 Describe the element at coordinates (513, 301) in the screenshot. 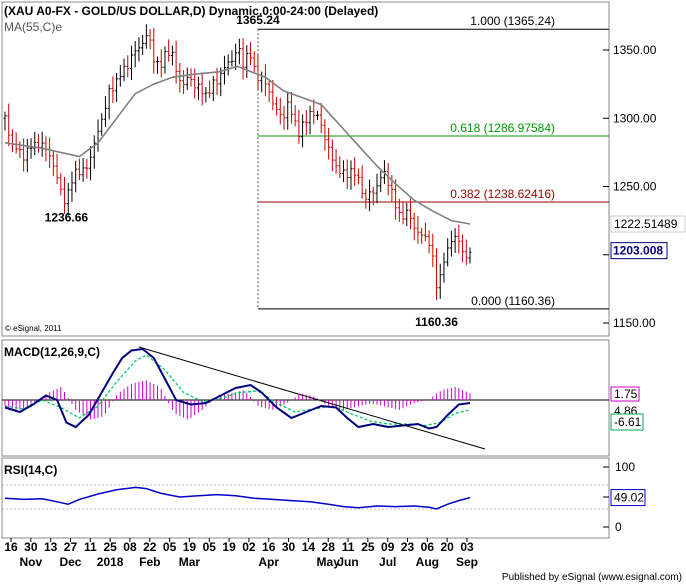

I see `fib-label: 0.000 (1160.36)` at that location.